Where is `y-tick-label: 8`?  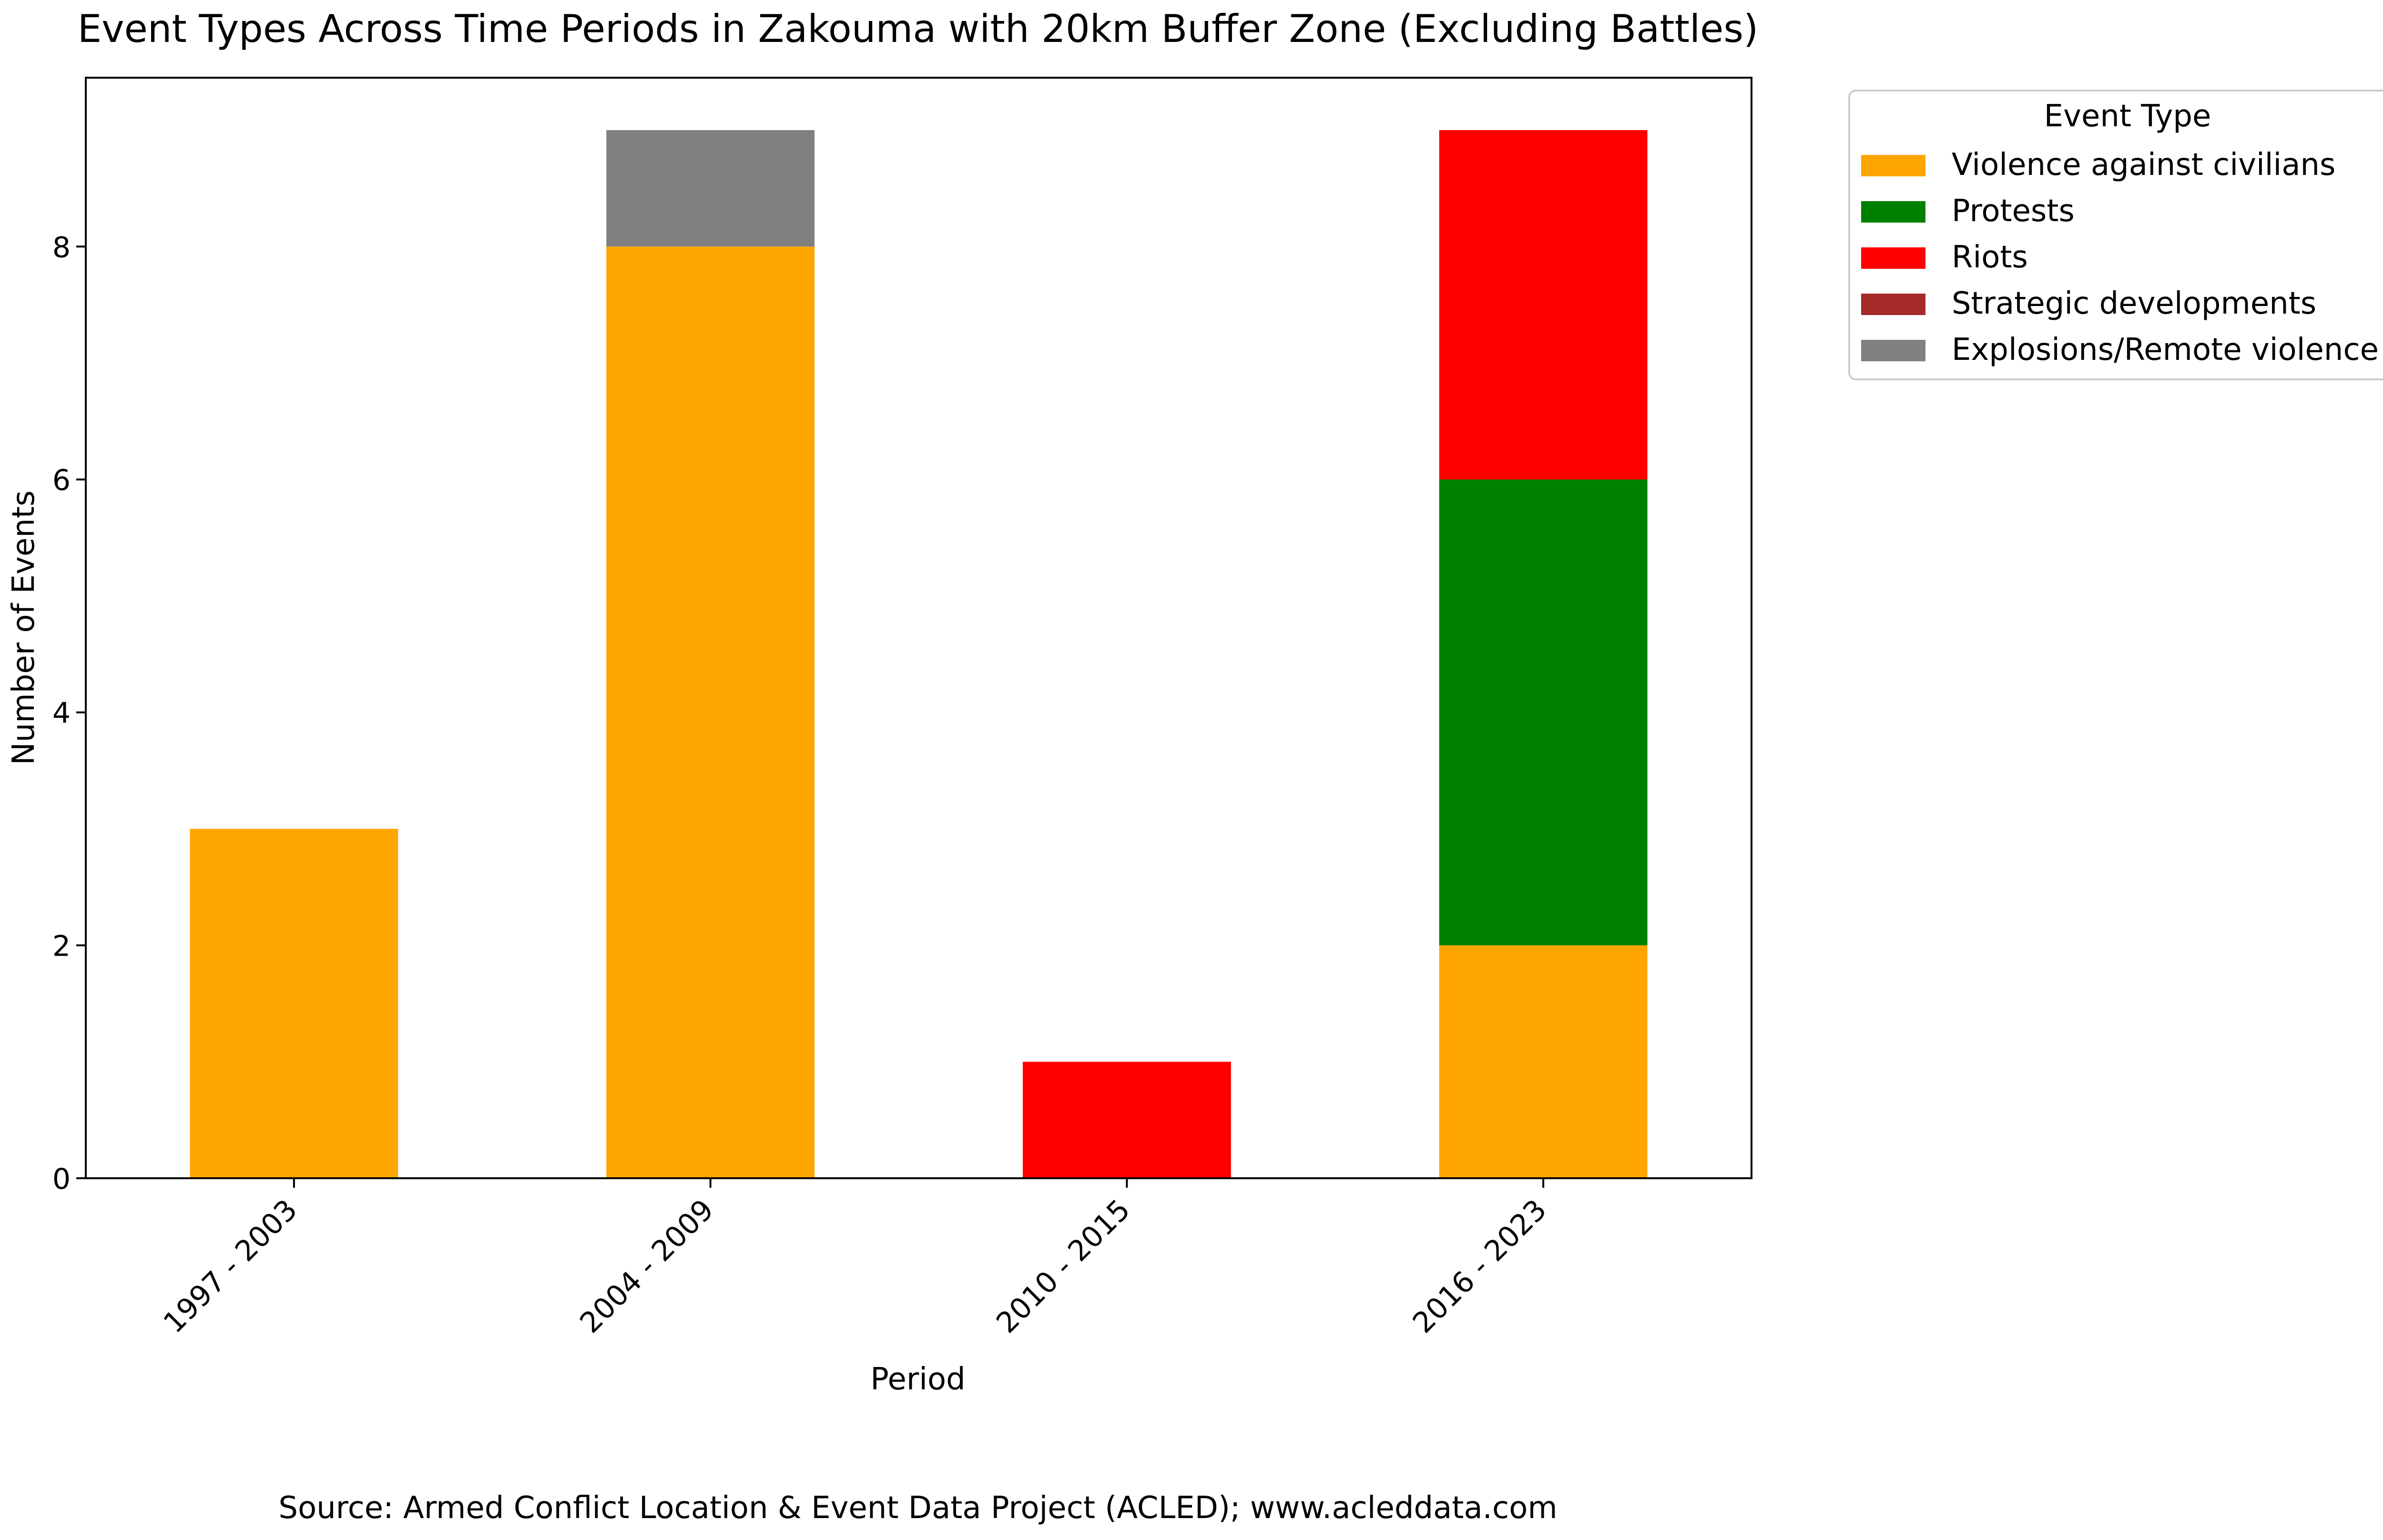 y-tick-label: 8 is located at coordinates (62, 247).